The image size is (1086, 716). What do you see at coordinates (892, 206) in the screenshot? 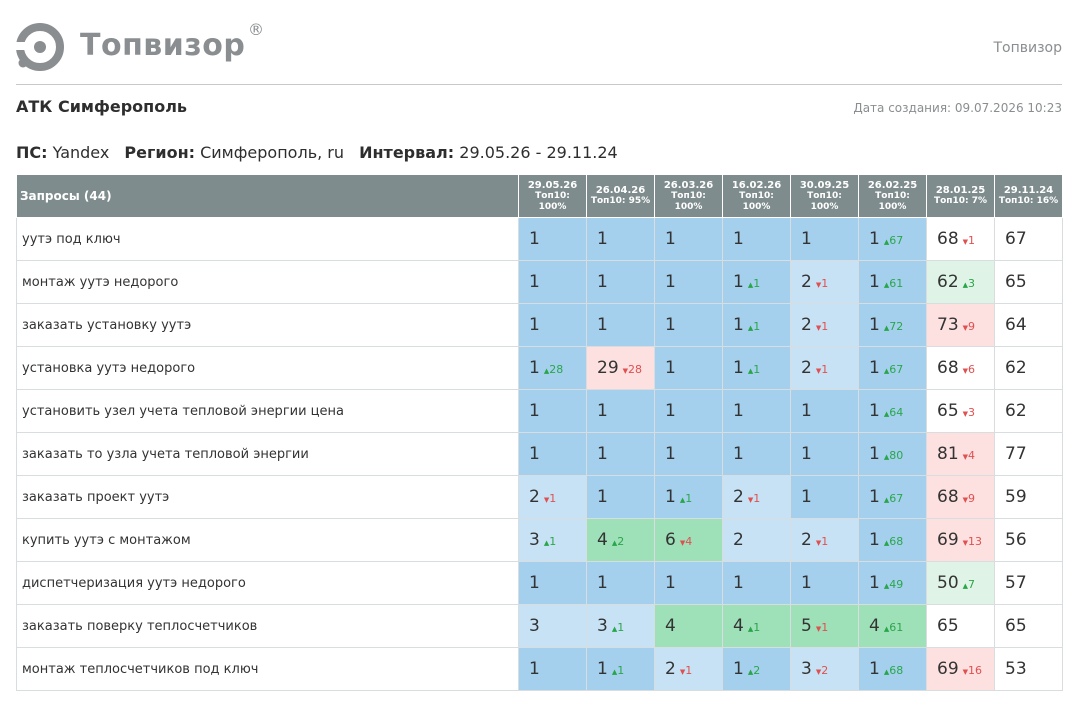
I see `column-top10-percent: 100%` at bounding box center [892, 206].